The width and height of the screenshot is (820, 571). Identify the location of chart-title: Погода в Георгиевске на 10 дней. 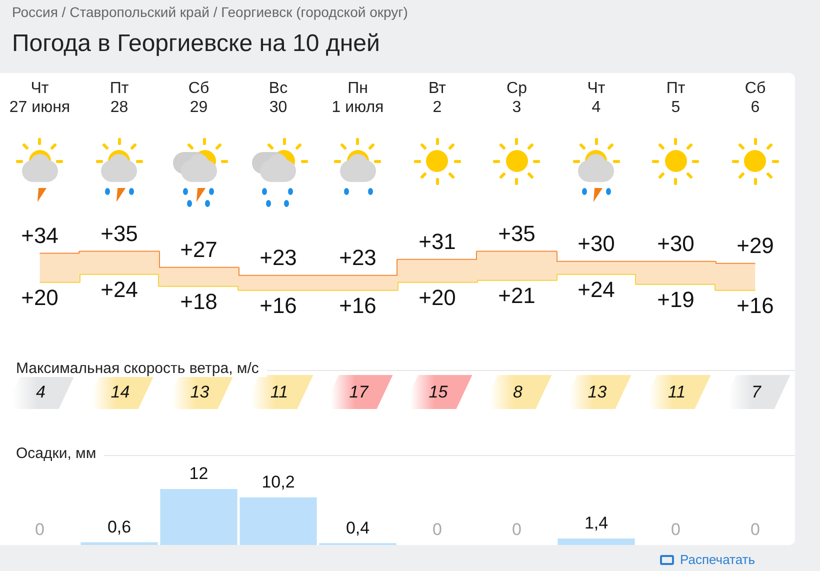
(196, 44).